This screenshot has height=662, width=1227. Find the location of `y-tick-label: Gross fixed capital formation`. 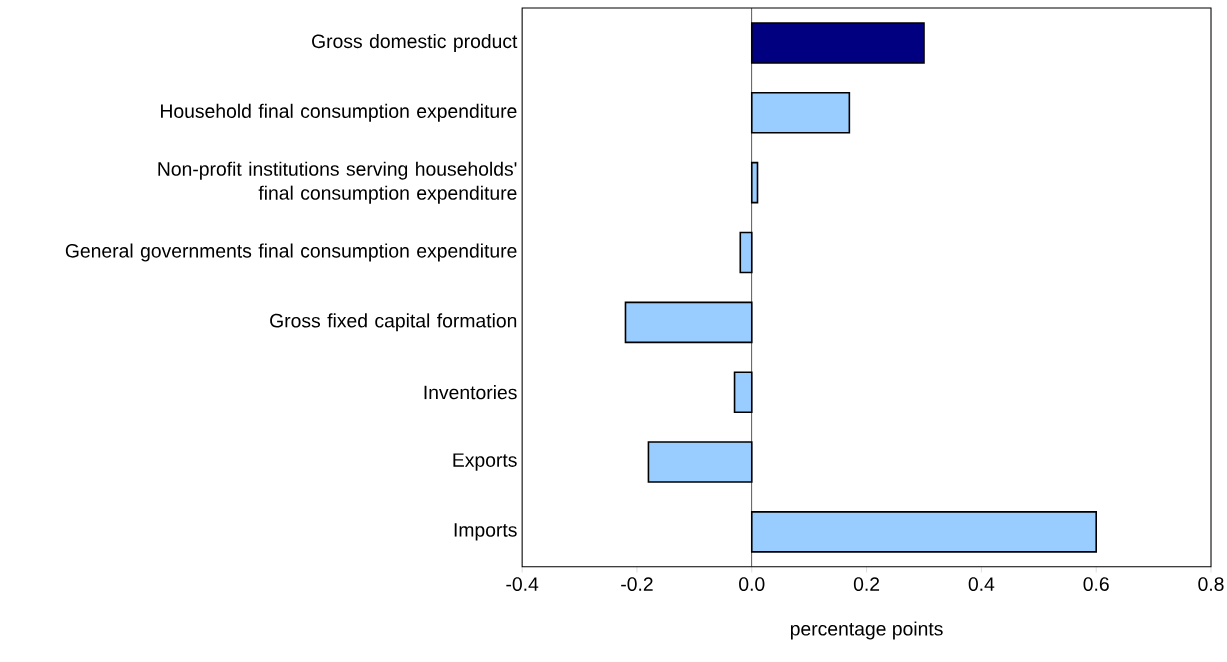

y-tick-label: Gross fixed capital formation is located at coordinates (393, 322).